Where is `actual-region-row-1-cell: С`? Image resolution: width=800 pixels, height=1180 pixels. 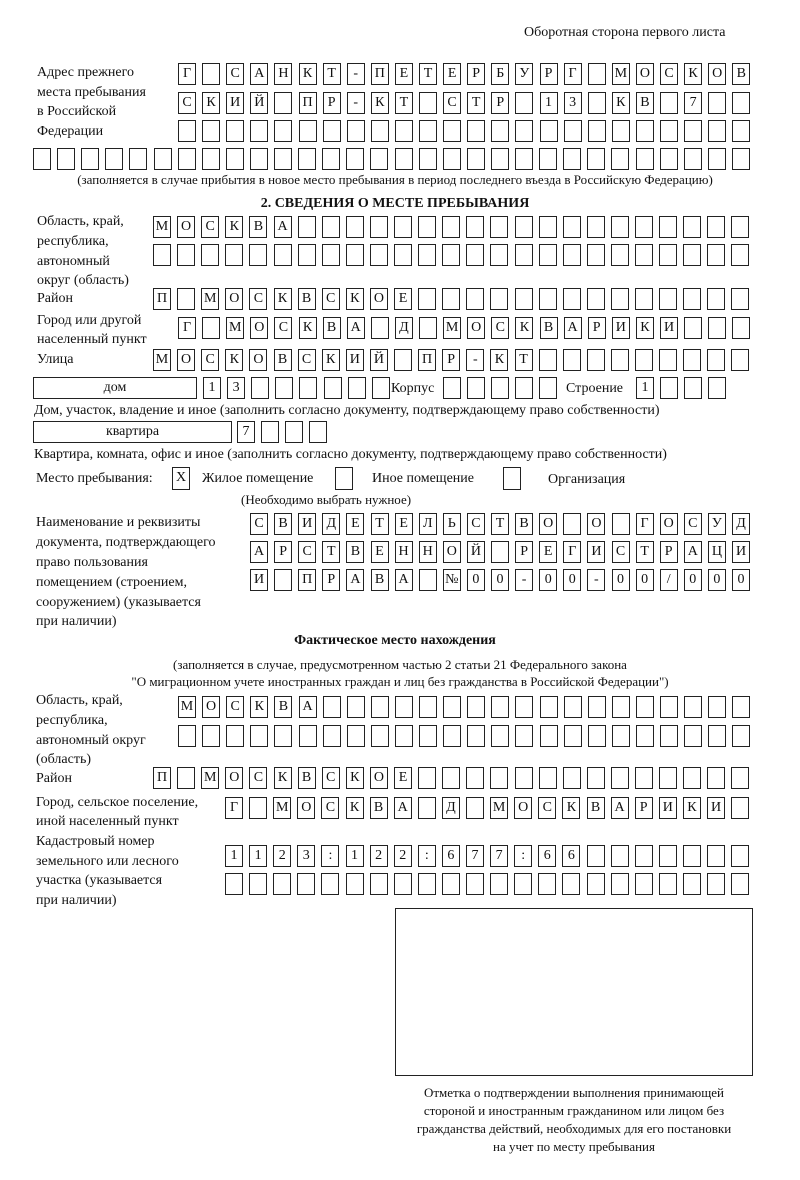 actual-region-row-1-cell: С is located at coordinates (235, 707).